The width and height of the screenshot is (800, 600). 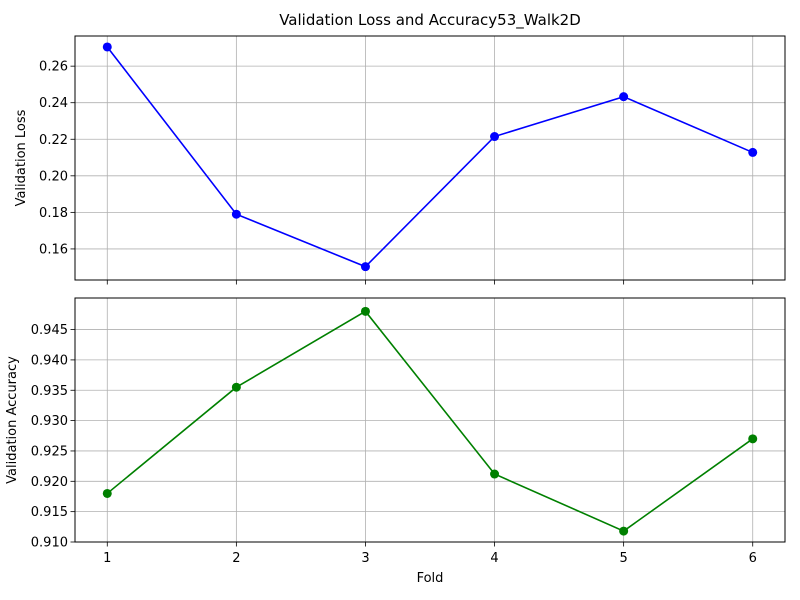 I want to click on loss-ytick-label: 0.24, so click(x=53, y=103).